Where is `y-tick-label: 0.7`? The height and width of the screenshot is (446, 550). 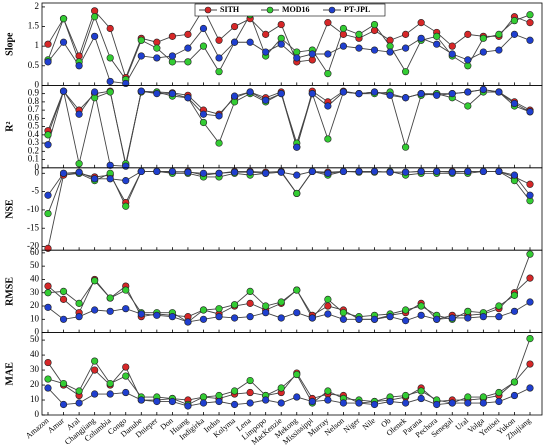 y-tick-label: 0.7 is located at coordinates (34, 109).